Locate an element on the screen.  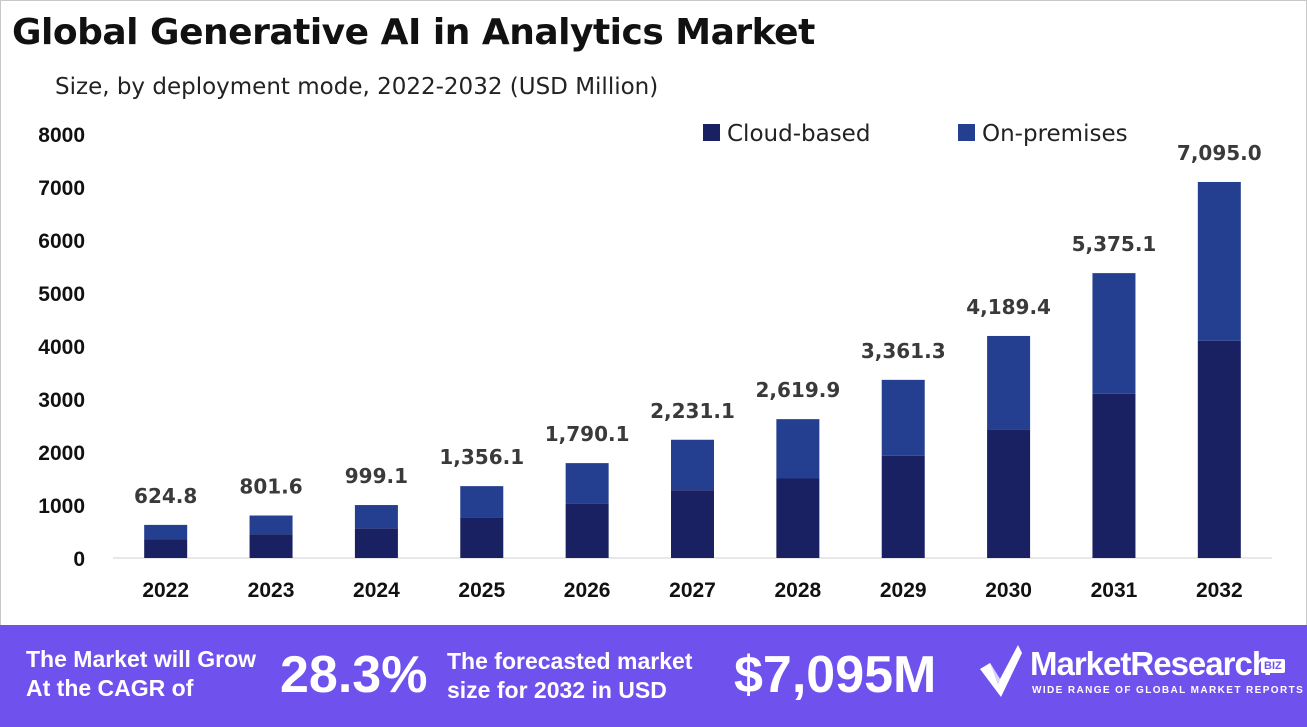
bar-segment-cloud-based-2027 is located at coordinates (692, 524).